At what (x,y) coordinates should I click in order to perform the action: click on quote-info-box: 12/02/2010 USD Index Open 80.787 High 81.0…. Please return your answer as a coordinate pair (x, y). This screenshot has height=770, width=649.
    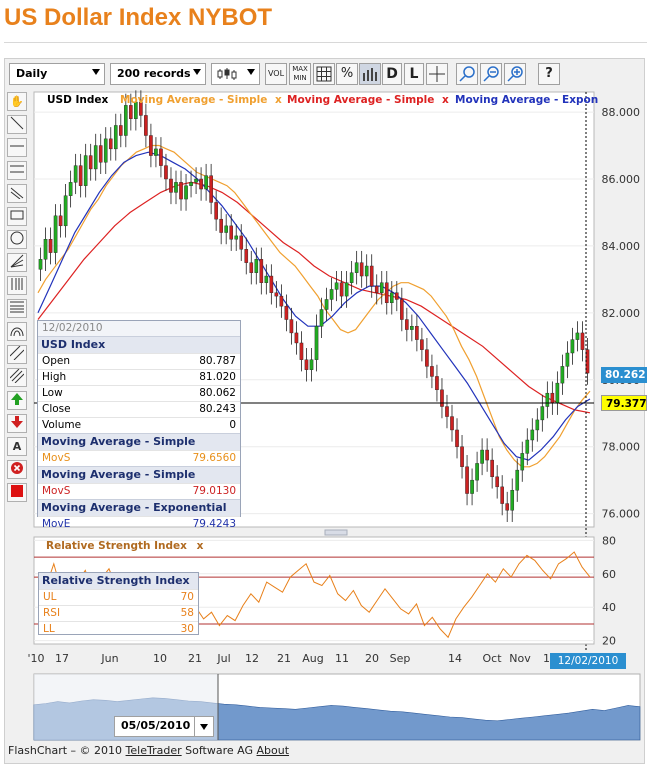
    Looking at the image, I should click on (139, 425).